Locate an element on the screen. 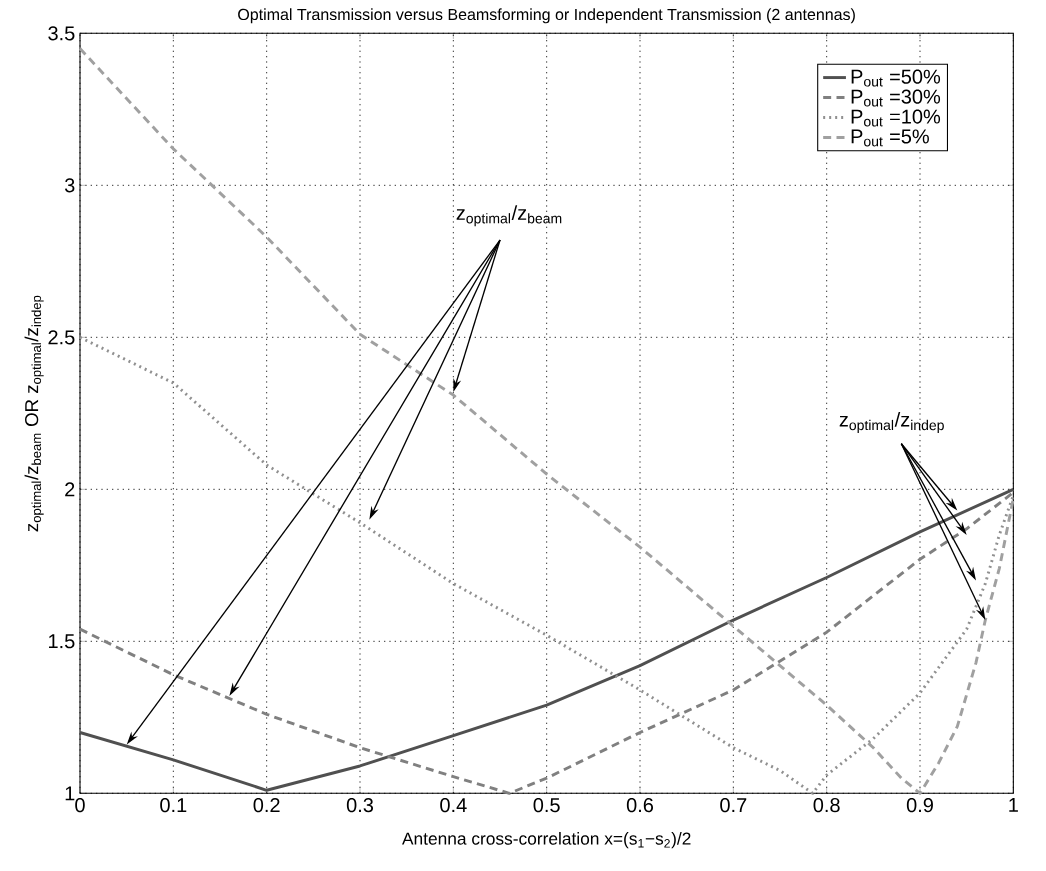  y-tick-label: 2.5 is located at coordinates (61, 337).